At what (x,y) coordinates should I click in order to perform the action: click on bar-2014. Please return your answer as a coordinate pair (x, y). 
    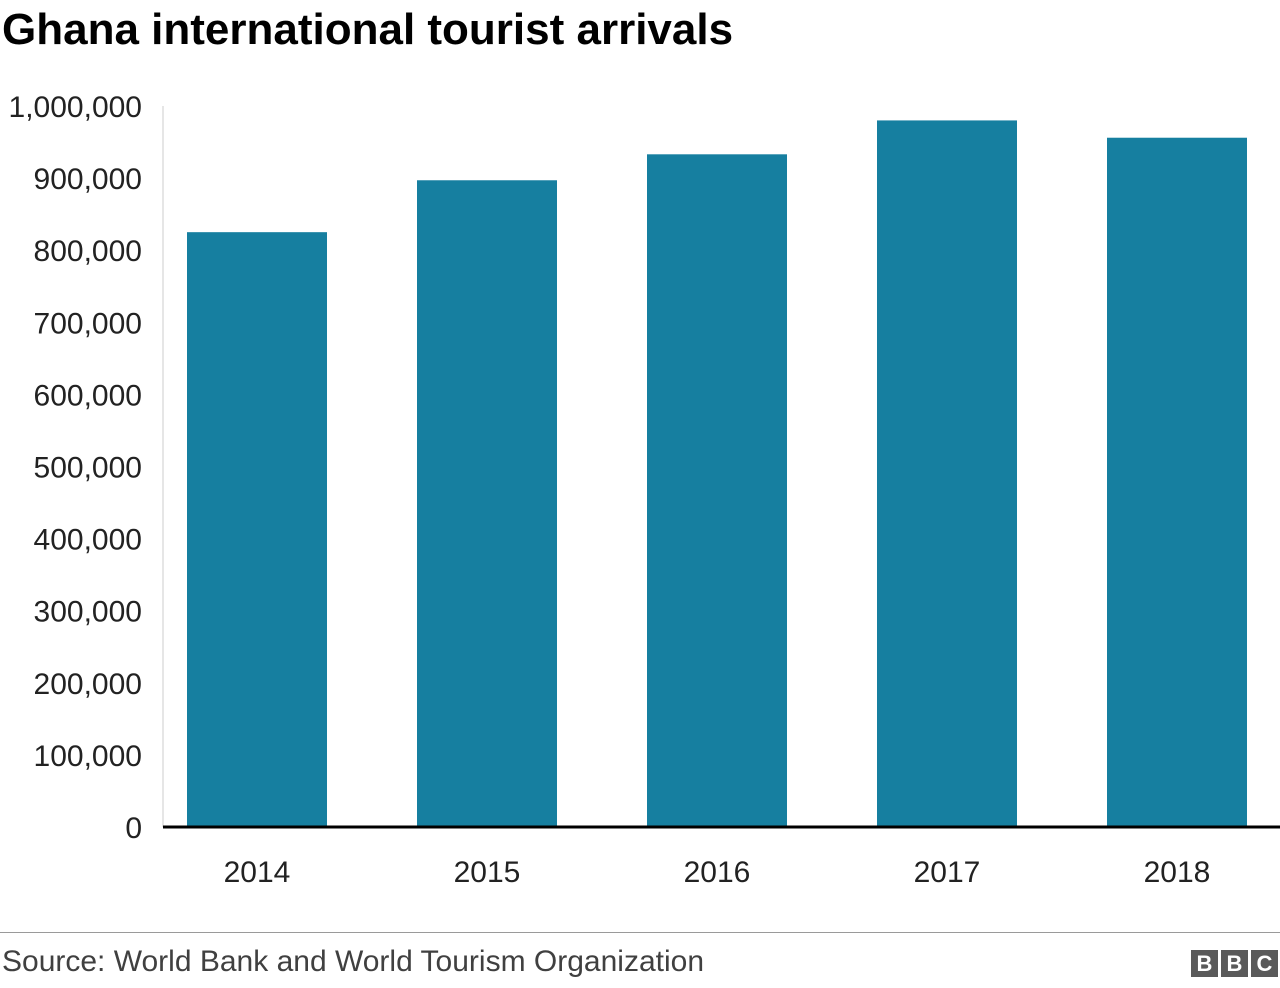
    Looking at the image, I should click on (257, 530).